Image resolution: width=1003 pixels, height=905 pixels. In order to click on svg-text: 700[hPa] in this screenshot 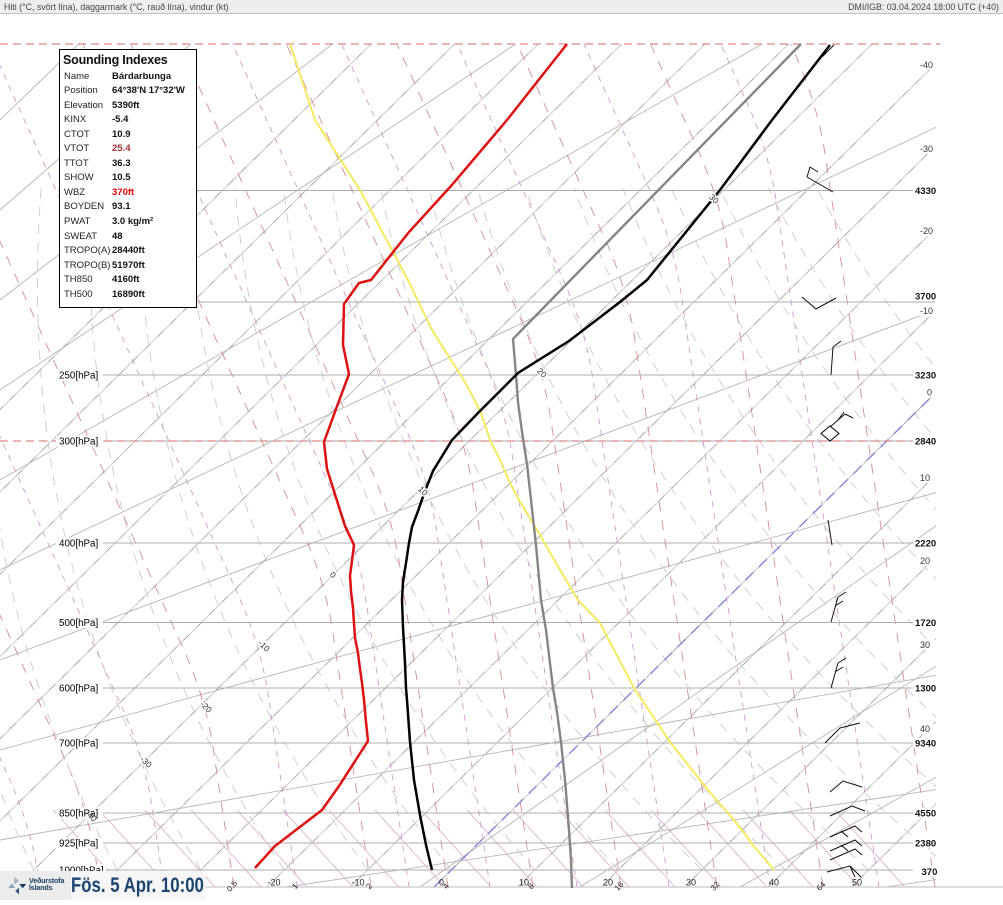, I will do `click(78, 744)`.